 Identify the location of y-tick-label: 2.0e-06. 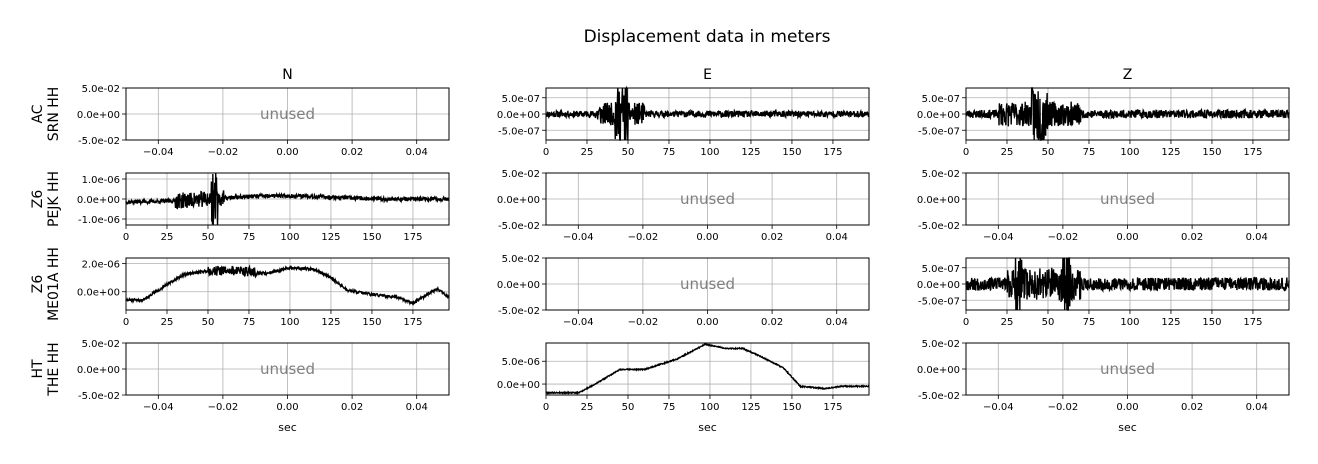
(101, 265).